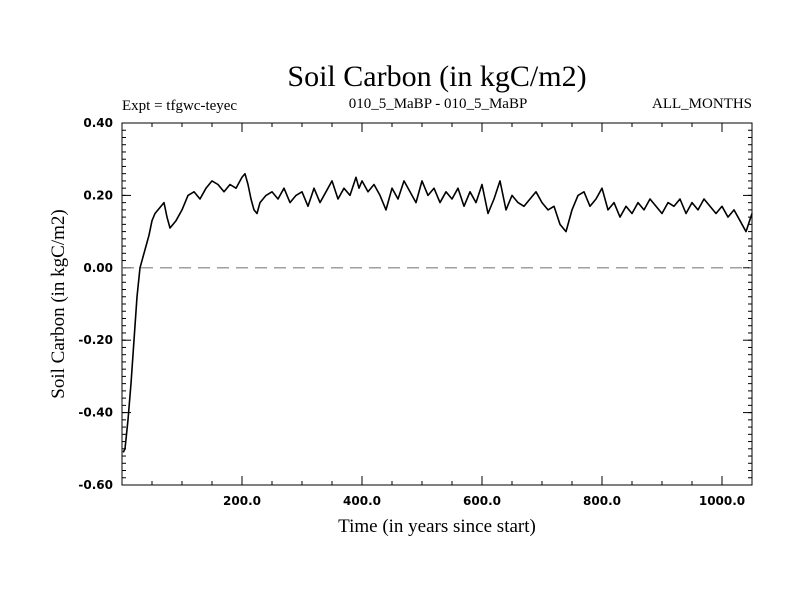 The width and height of the screenshot is (800, 600). What do you see at coordinates (722, 501) in the screenshot?
I see `x-tick-label: 1000.0` at bounding box center [722, 501].